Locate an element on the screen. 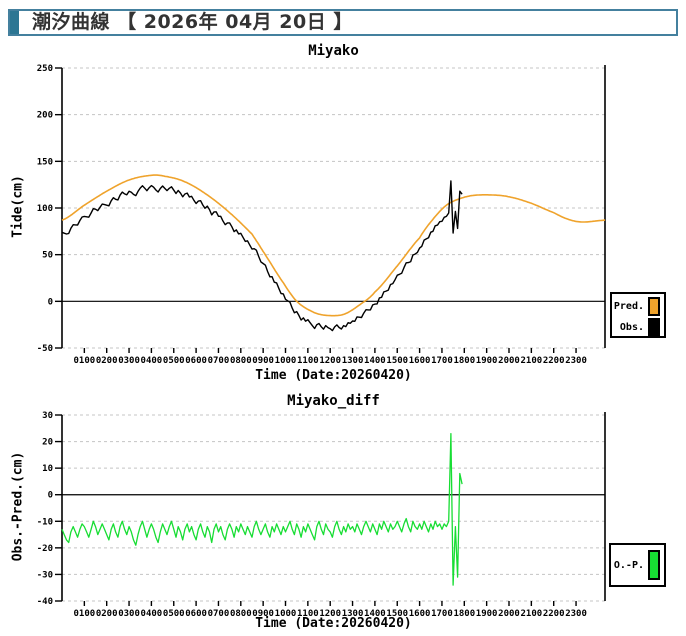 The height and width of the screenshot is (636, 686). chart2-xtick-label: 1800 is located at coordinates (464, 614).